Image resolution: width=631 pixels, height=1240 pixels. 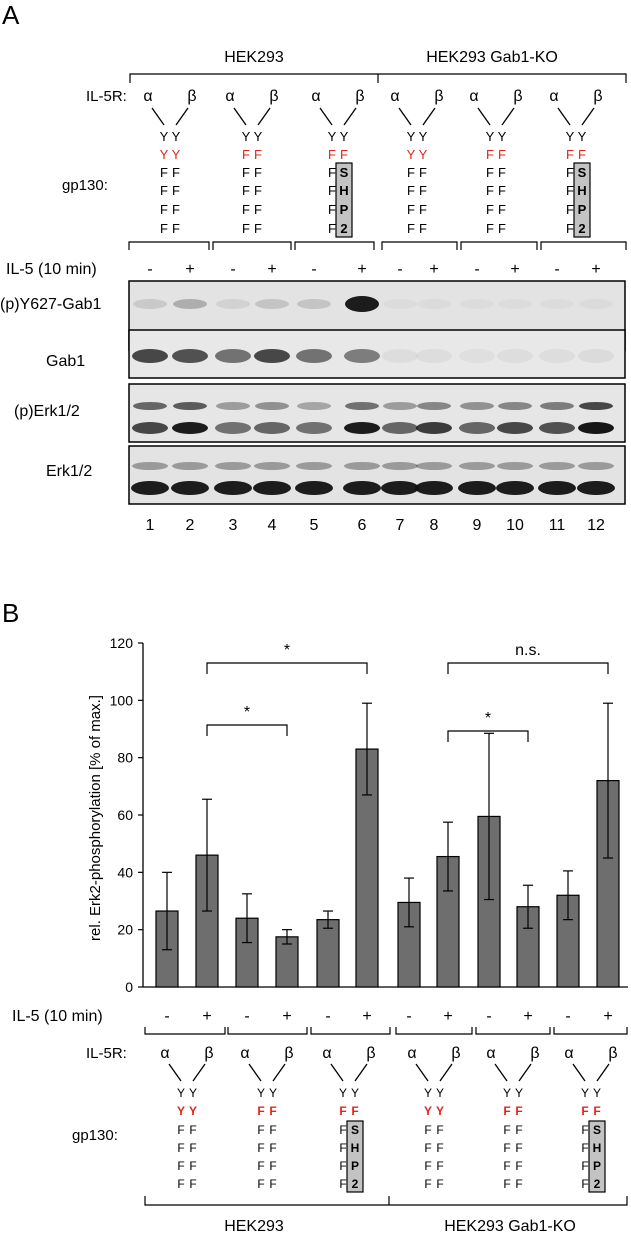 What do you see at coordinates (343, 228) in the screenshot?
I see `a-shp2-letter-3-4: 2` at bounding box center [343, 228].